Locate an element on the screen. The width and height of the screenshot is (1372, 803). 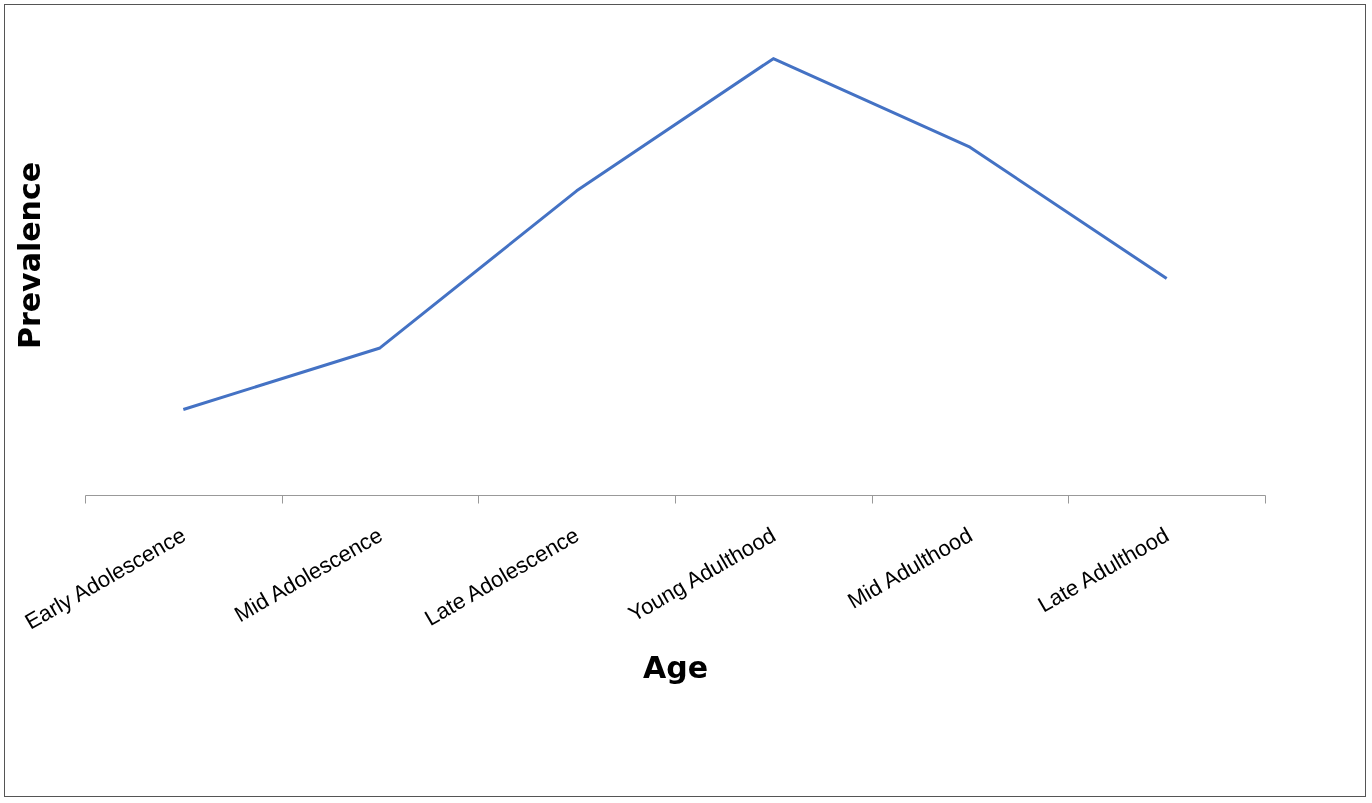
x-axis-title: Age is located at coordinates (675, 668).